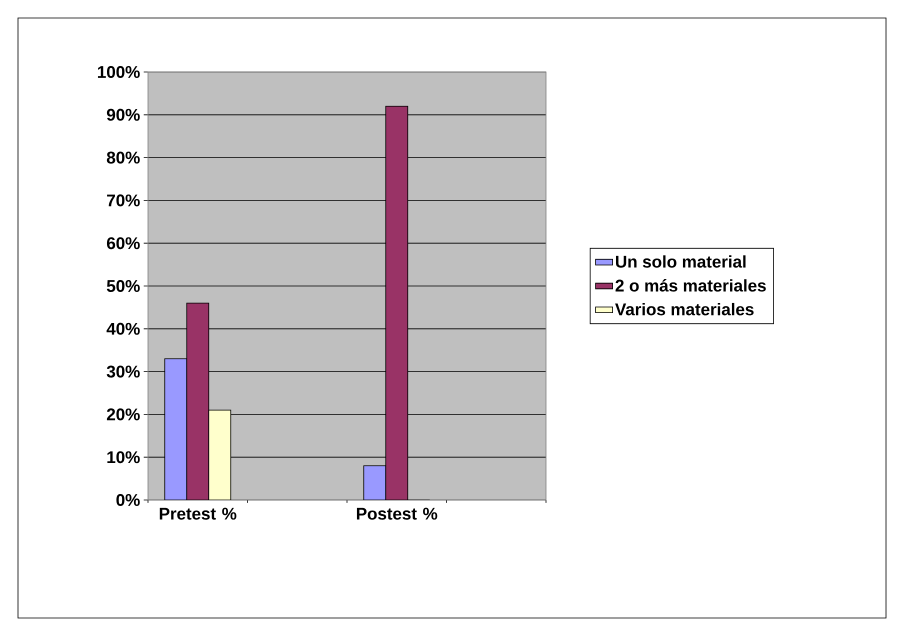 This screenshot has width=901, height=638. What do you see at coordinates (198, 514) in the screenshot?
I see `x-tick-label: Pretest %` at bounding box center [198, 514].